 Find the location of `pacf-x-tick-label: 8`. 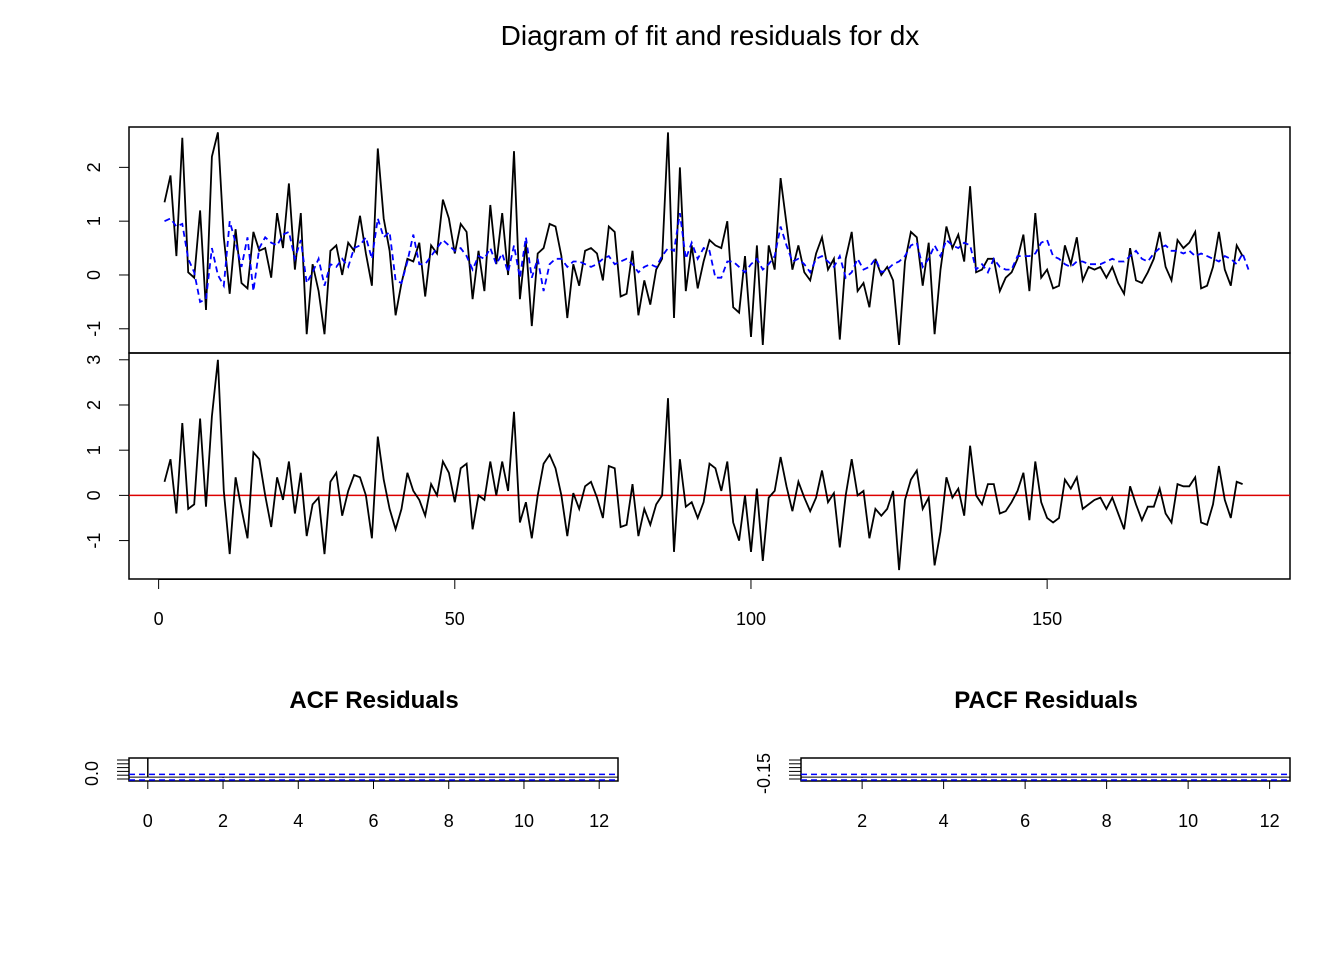

pacf-x-tick-label: 8 is located at coordinates (1107, 821).